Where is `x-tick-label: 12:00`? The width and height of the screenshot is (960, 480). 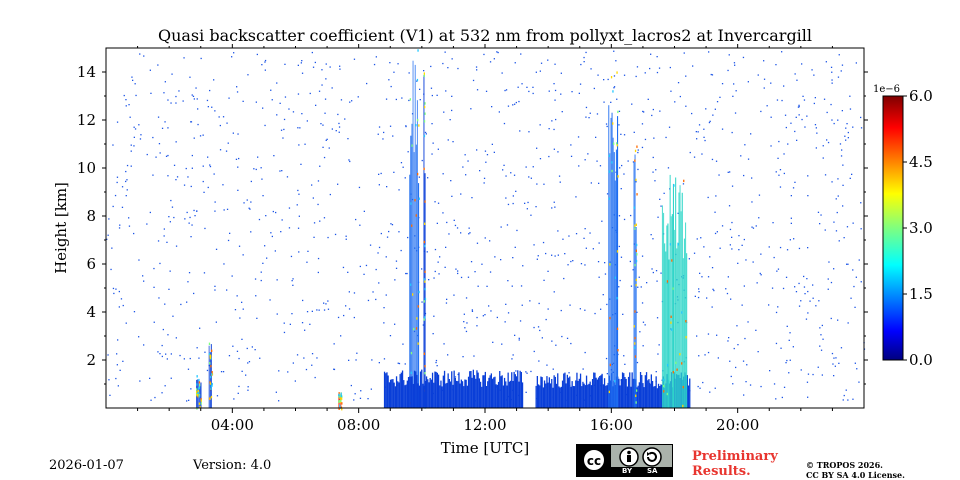 x-tick-label: 12:00 is located at coordinates (484, 425).